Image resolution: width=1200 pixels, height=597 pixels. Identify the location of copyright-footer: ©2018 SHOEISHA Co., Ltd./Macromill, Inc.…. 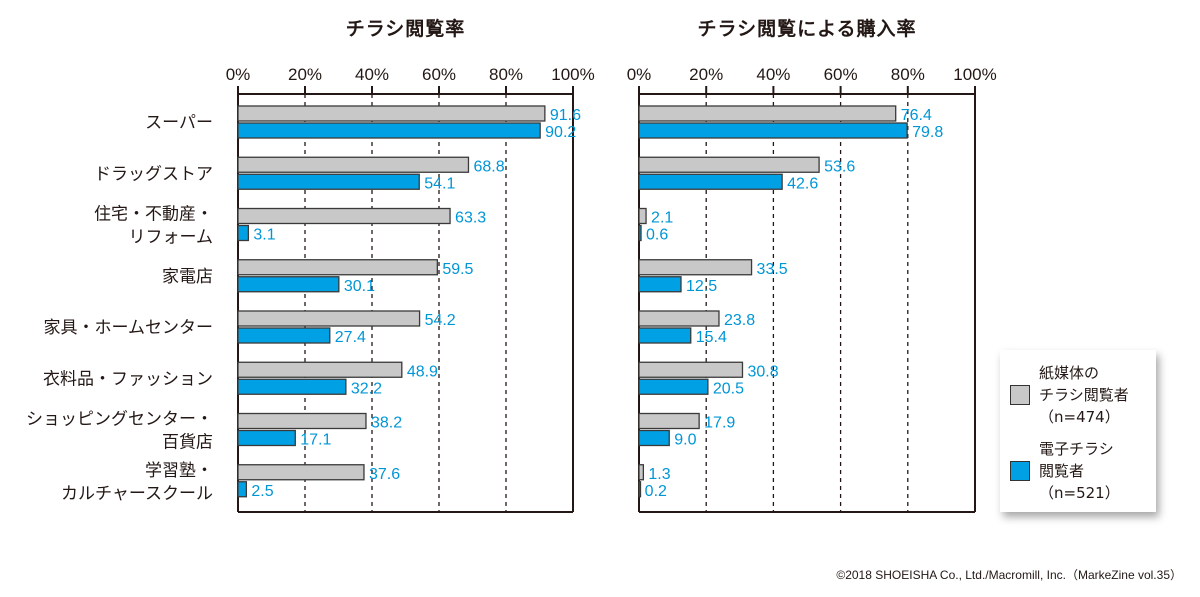
(1009, 575).